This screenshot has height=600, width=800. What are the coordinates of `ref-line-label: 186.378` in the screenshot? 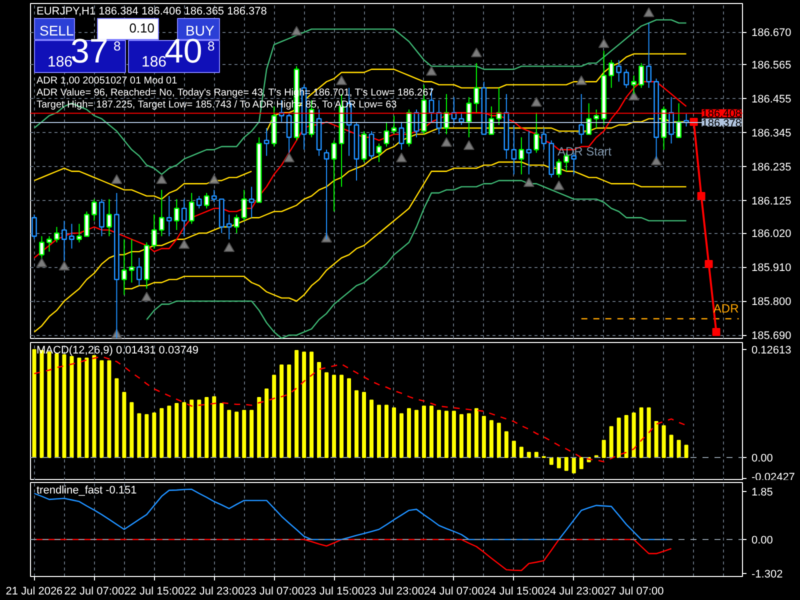 It's located at (722, 123).